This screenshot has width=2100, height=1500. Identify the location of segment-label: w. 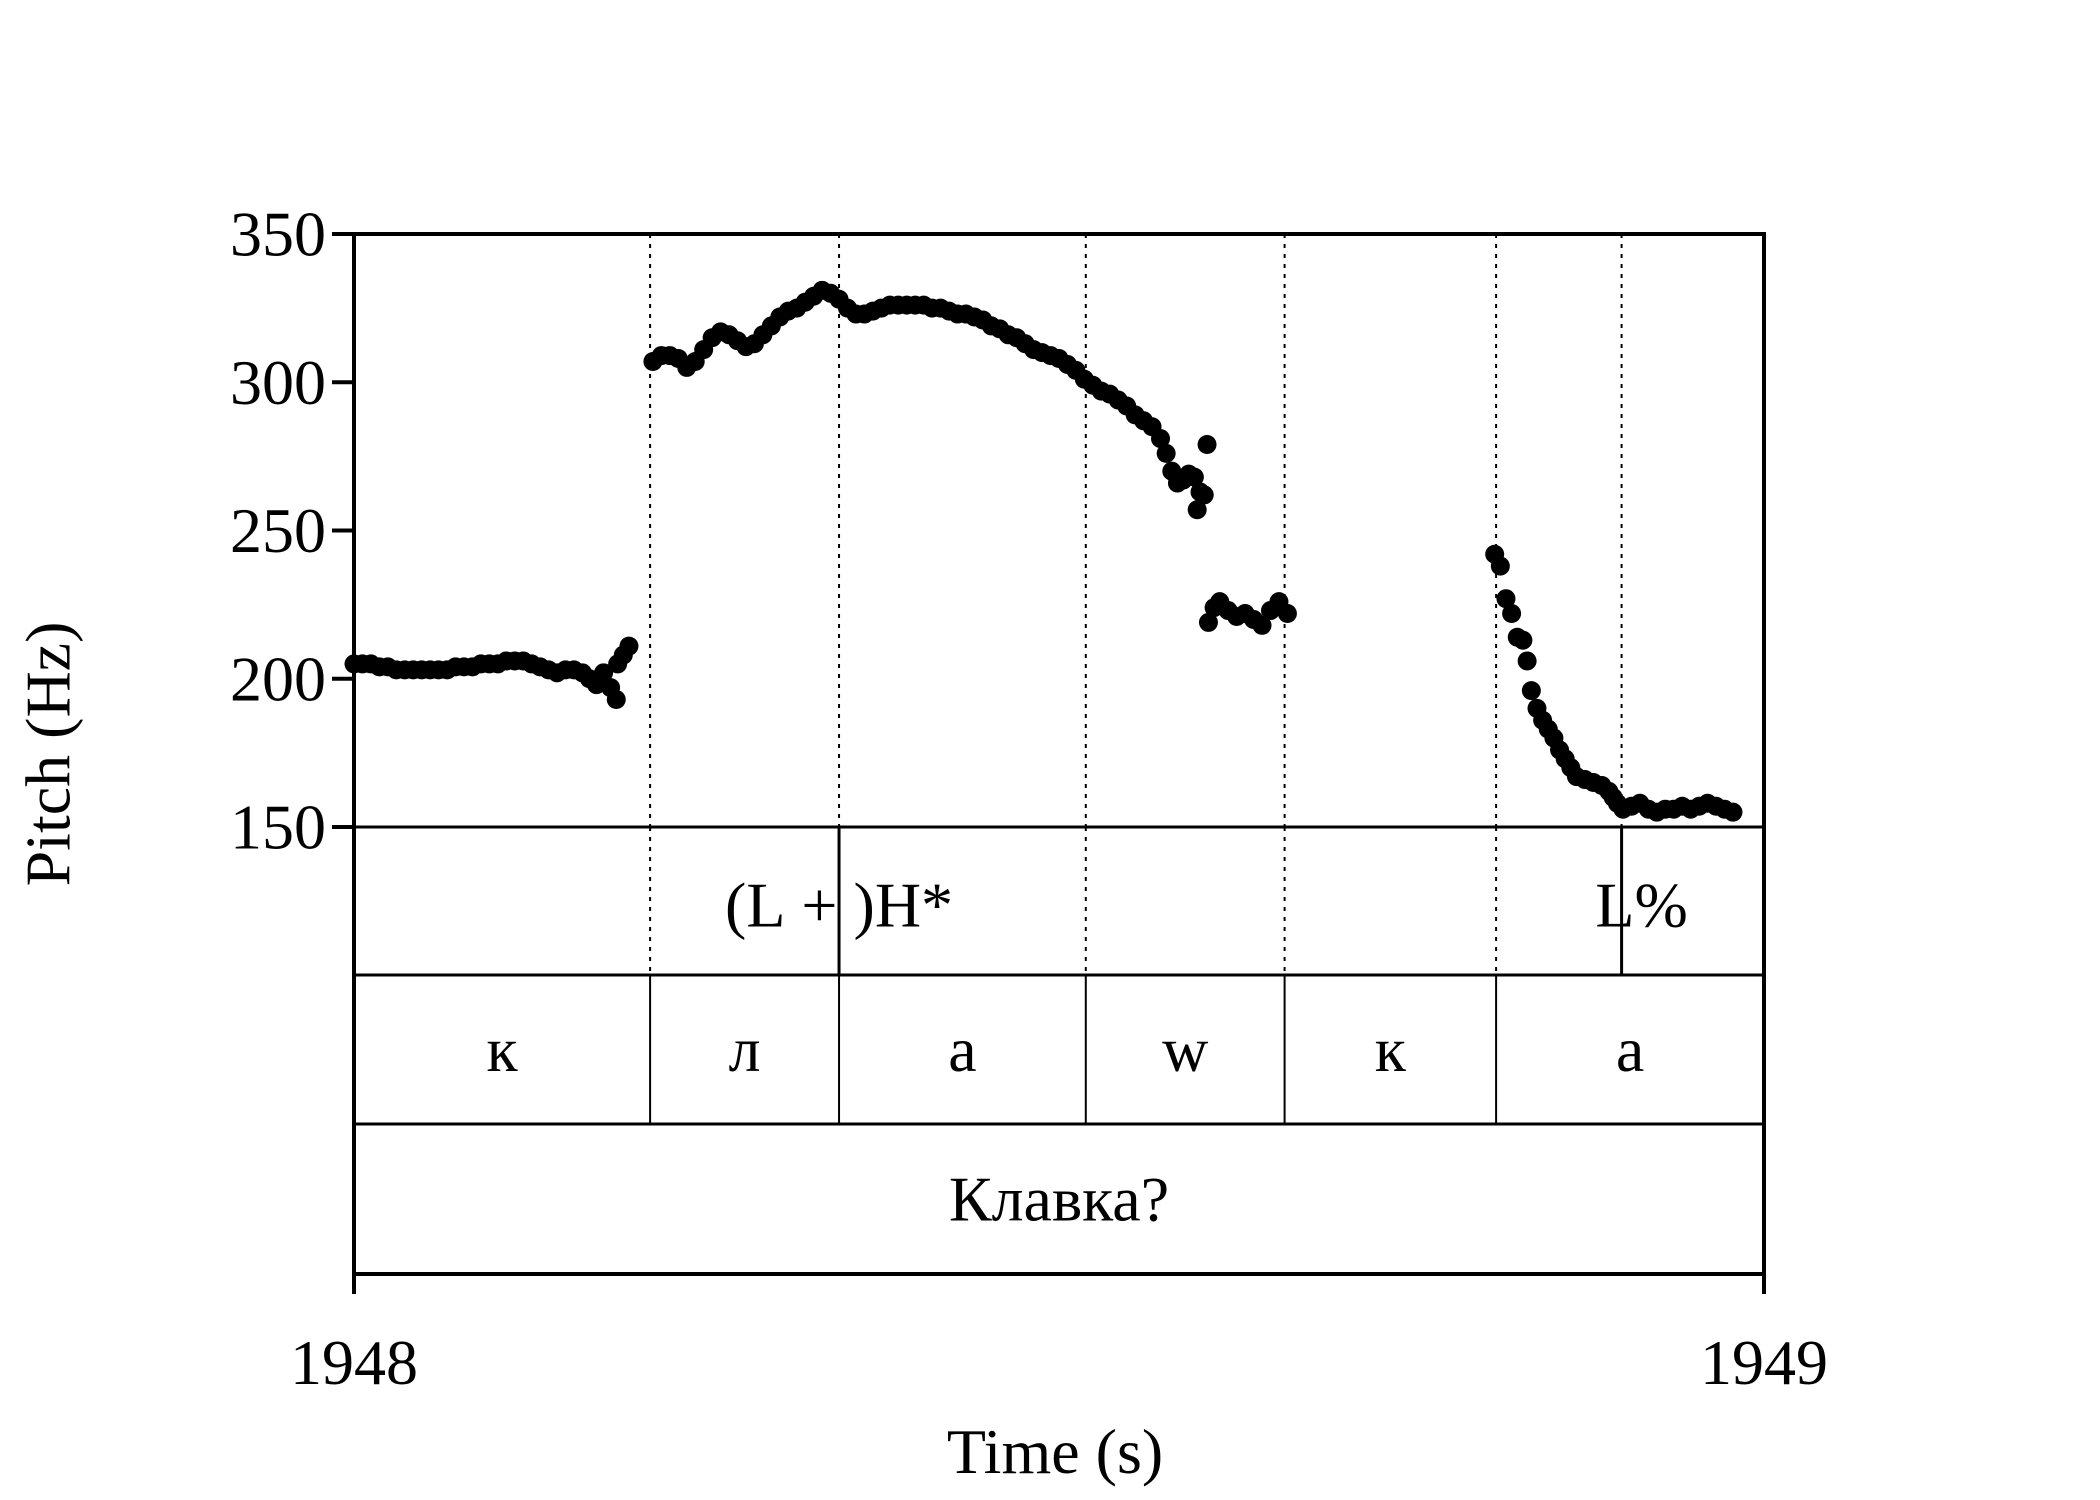
(1185, 1049).